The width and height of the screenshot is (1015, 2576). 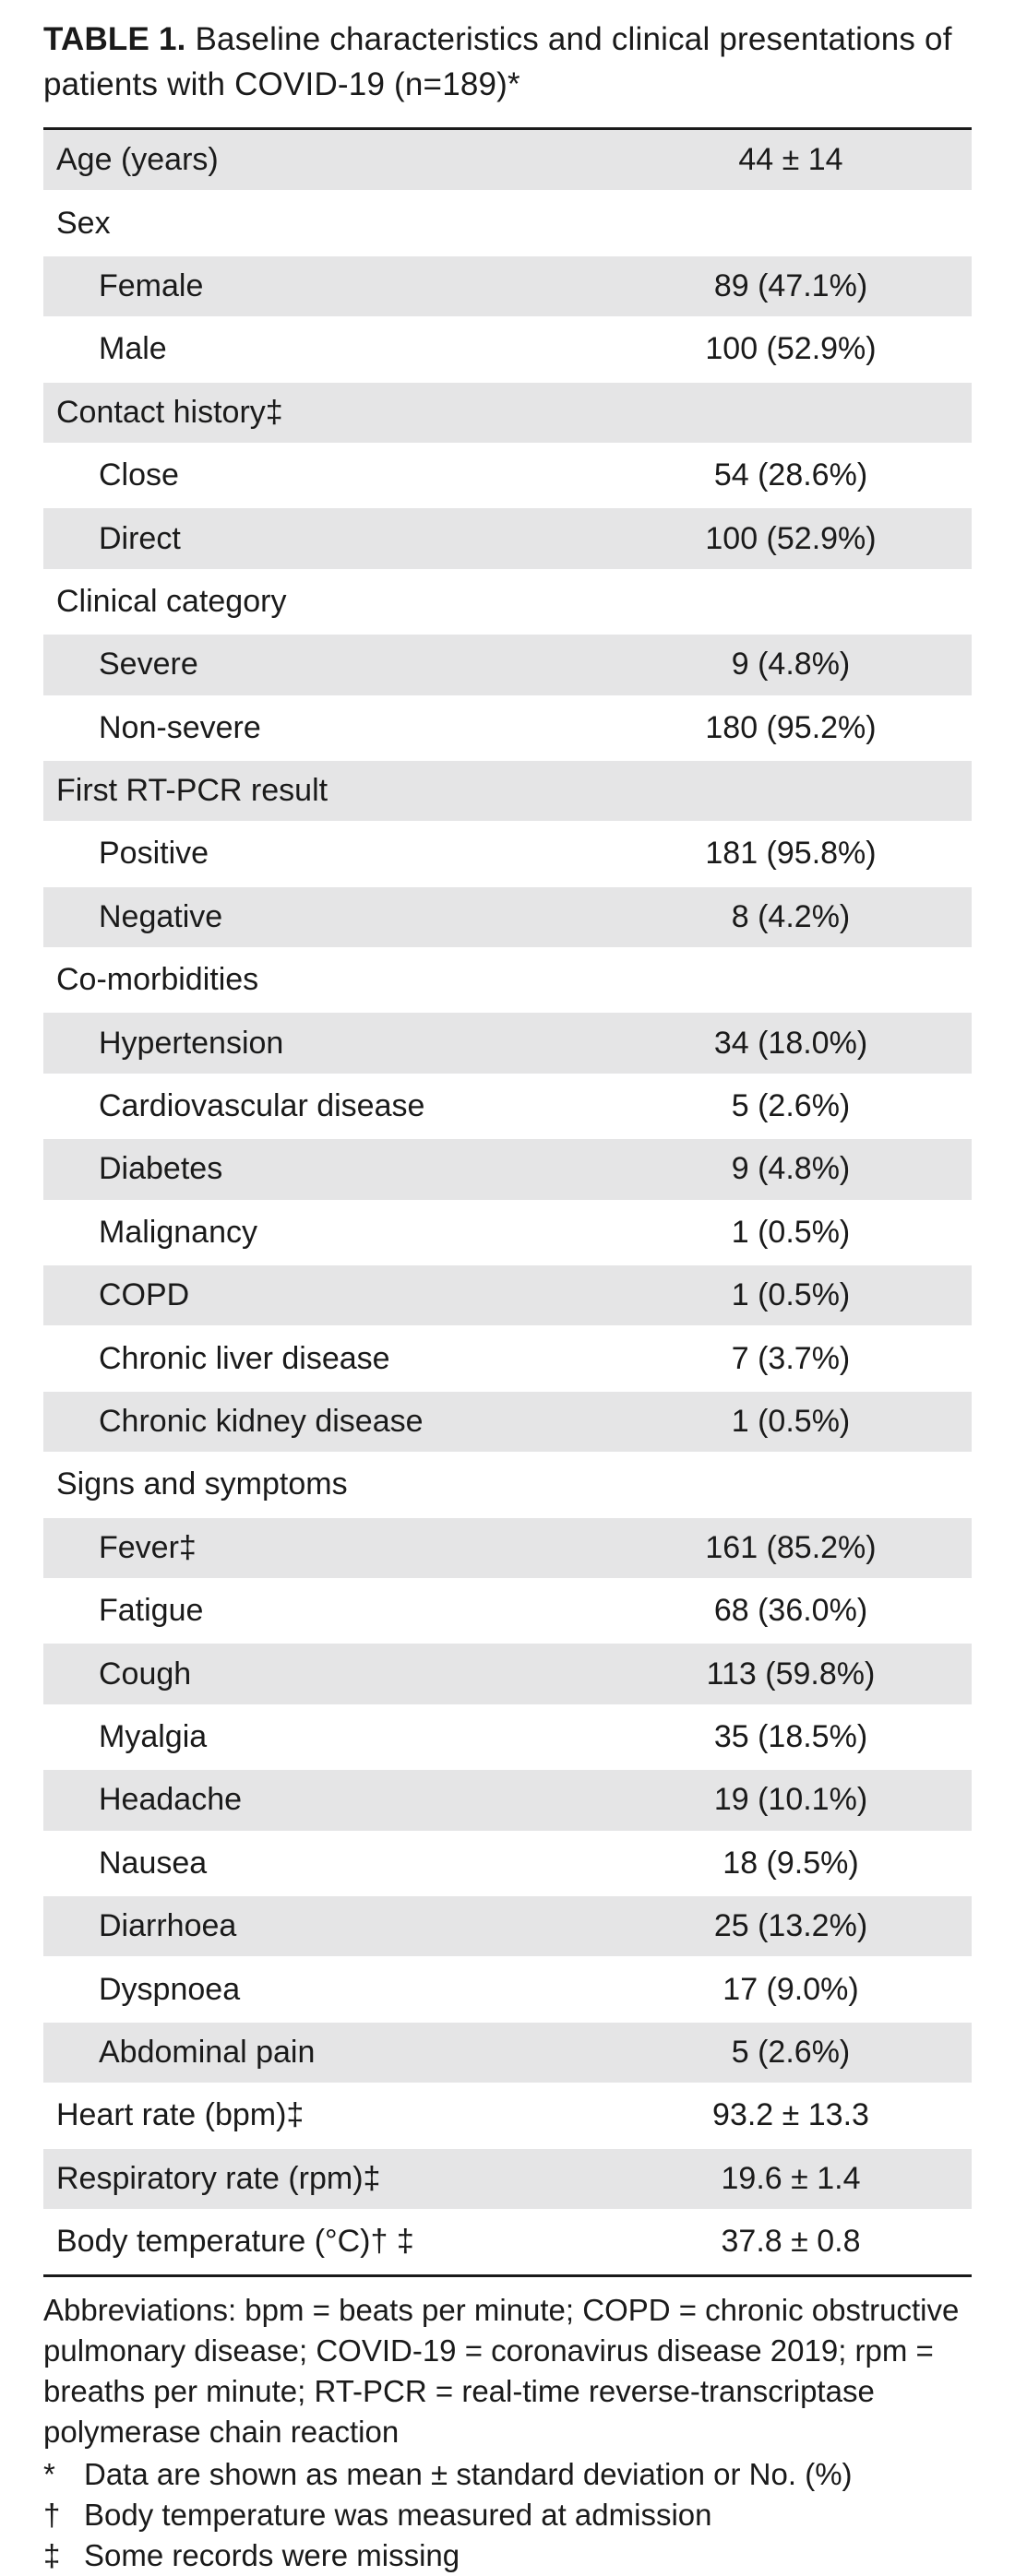 I want to click on footnote-symbol: *, so click(x=49, y=2474).